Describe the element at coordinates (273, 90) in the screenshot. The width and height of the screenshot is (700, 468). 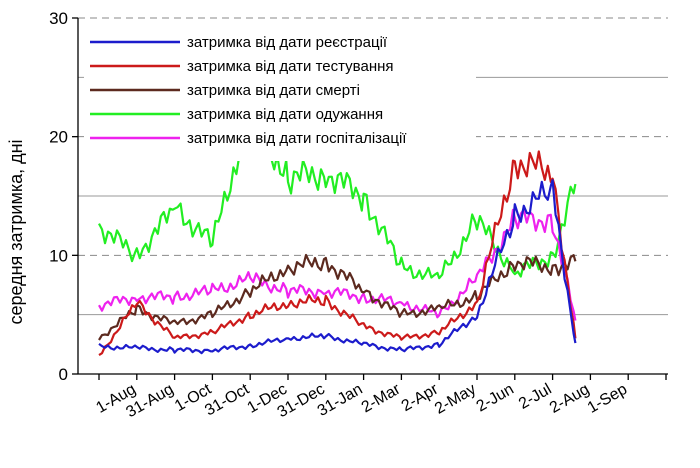
I see `legend-label-2: затримка від дати смерті` at that location.